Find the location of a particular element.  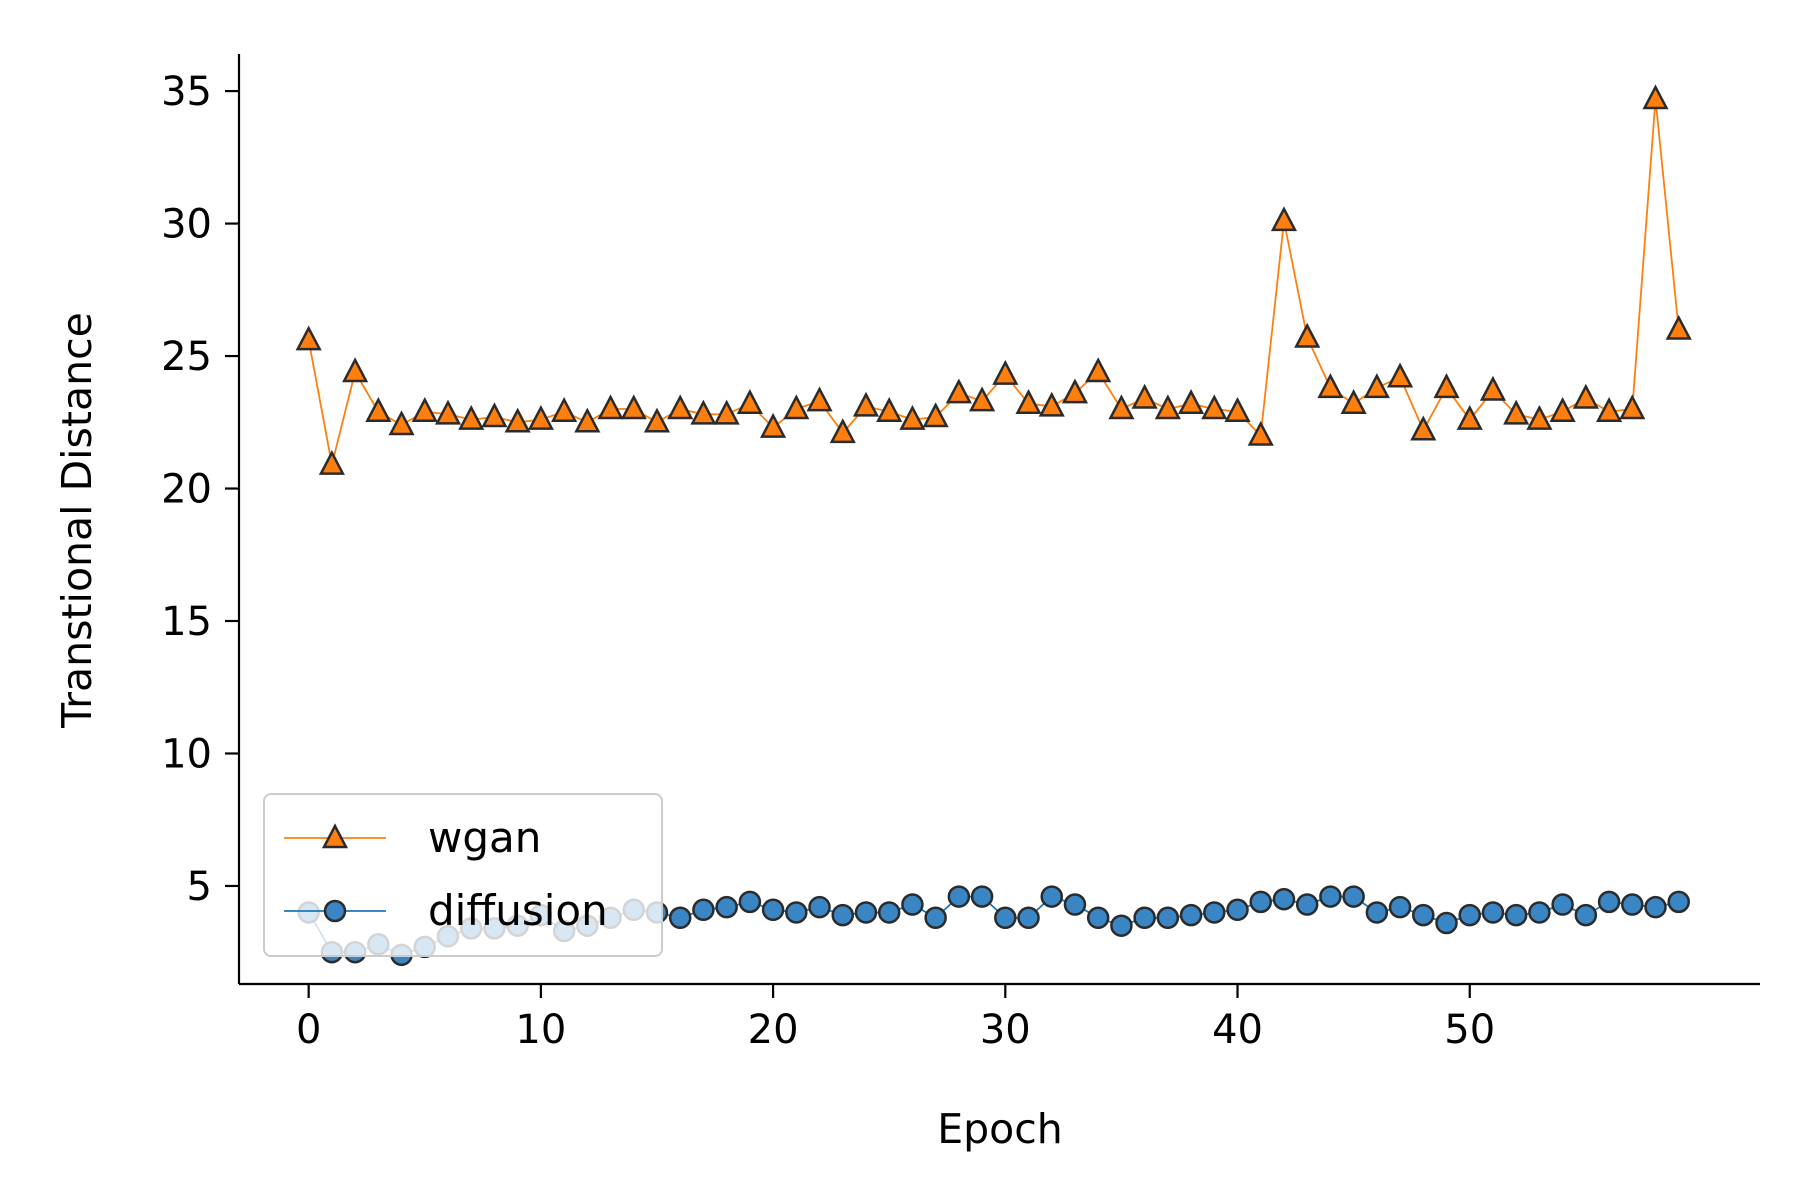

y-tick-label: 10 is located at coordinates (186, 754).